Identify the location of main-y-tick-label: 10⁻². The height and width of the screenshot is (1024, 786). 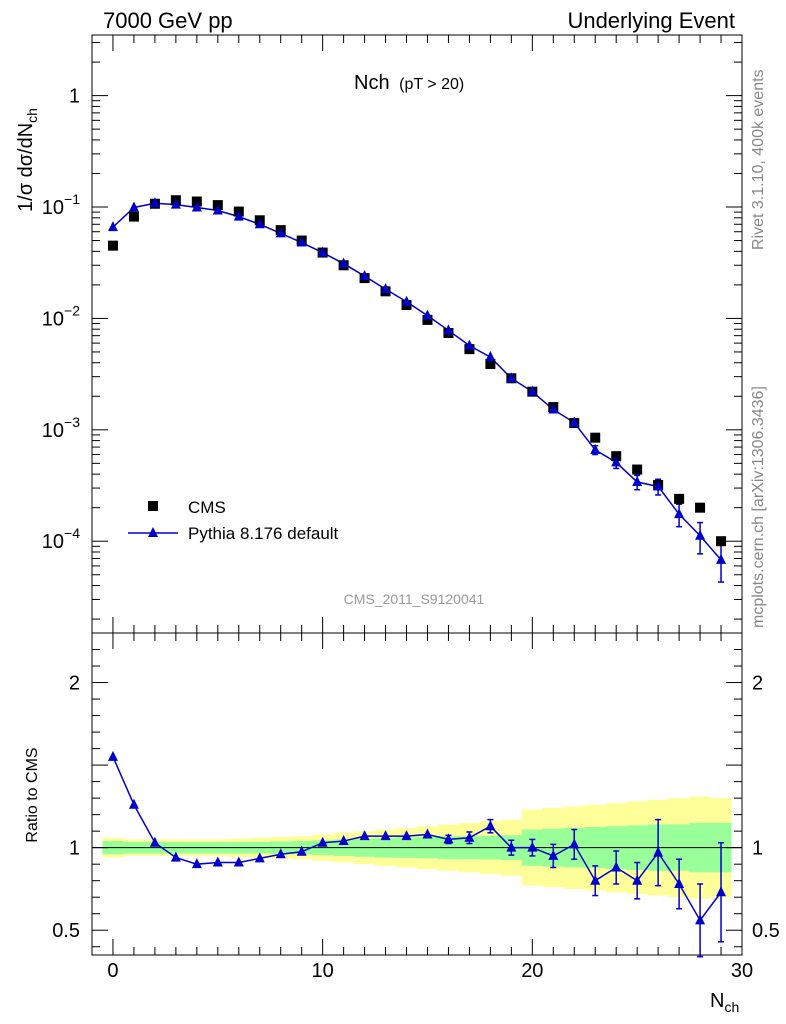
(61, 316).